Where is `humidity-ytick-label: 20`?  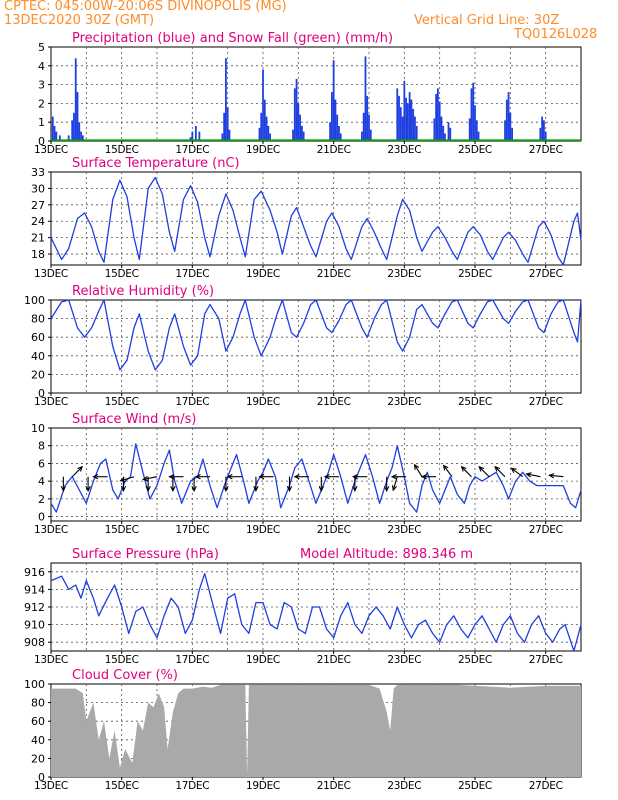
humidity-ytick-label: 20 is located at coordinates (38, 374).